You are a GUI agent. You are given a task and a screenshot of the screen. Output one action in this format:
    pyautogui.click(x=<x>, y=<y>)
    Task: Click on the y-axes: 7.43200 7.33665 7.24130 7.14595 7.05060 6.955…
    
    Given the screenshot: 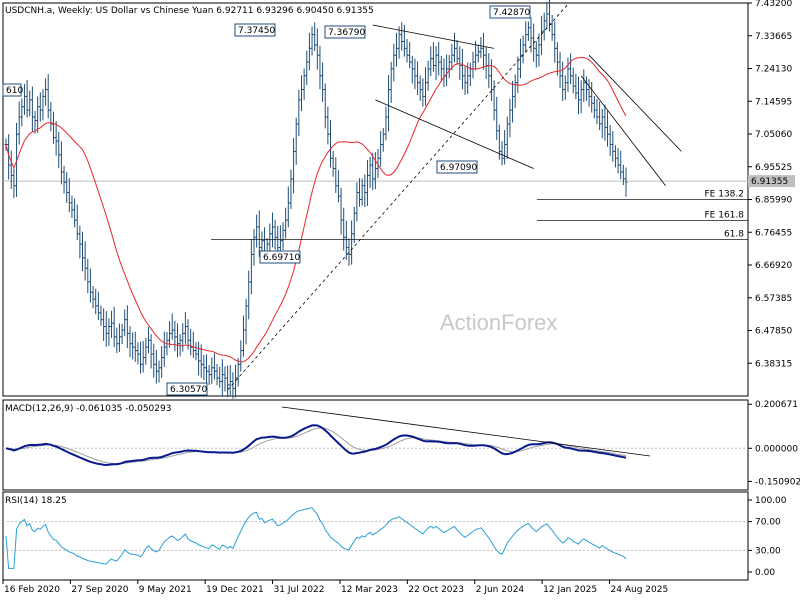 What is the action you would take?
    pyautogui.click(x=774, y=289)
    